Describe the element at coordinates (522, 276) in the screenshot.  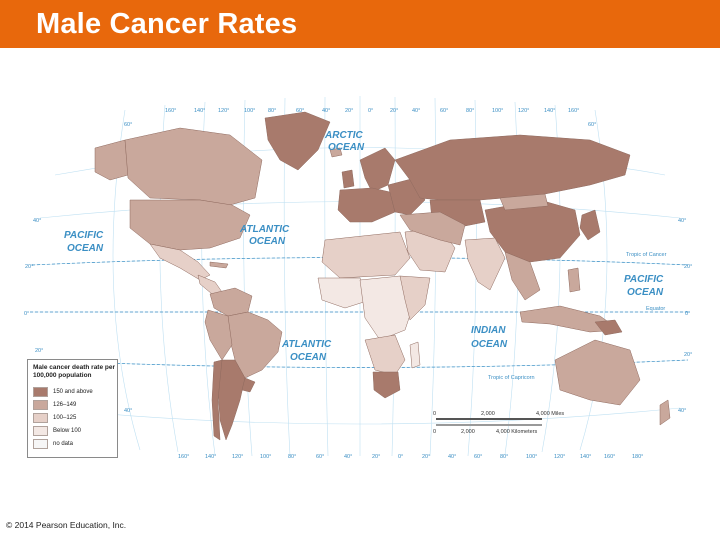
I see `region-southeast-asia` at that location.